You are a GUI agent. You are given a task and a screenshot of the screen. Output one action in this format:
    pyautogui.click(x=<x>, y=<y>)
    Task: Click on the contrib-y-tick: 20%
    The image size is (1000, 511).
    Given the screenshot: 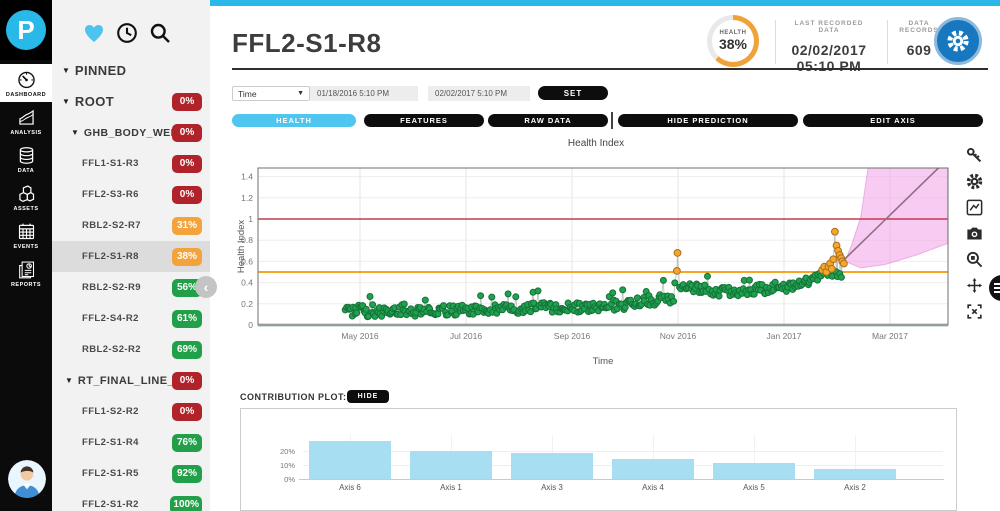 What is the action you would take?
    pyautogui.click(x=287, y=451)
    